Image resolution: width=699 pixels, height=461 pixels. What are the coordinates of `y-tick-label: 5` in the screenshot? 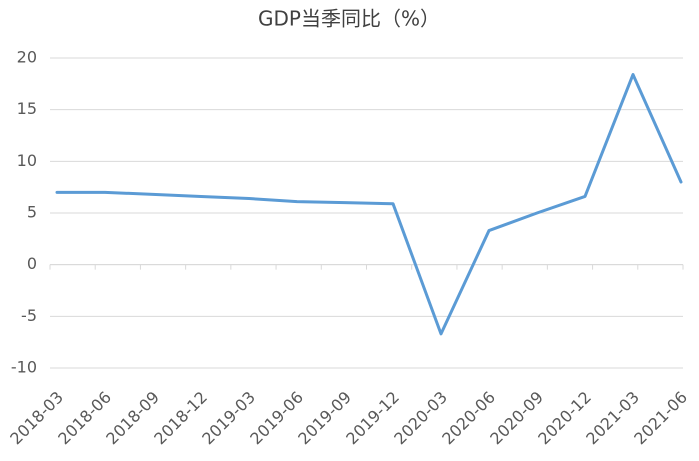 It's located at (32, 212).